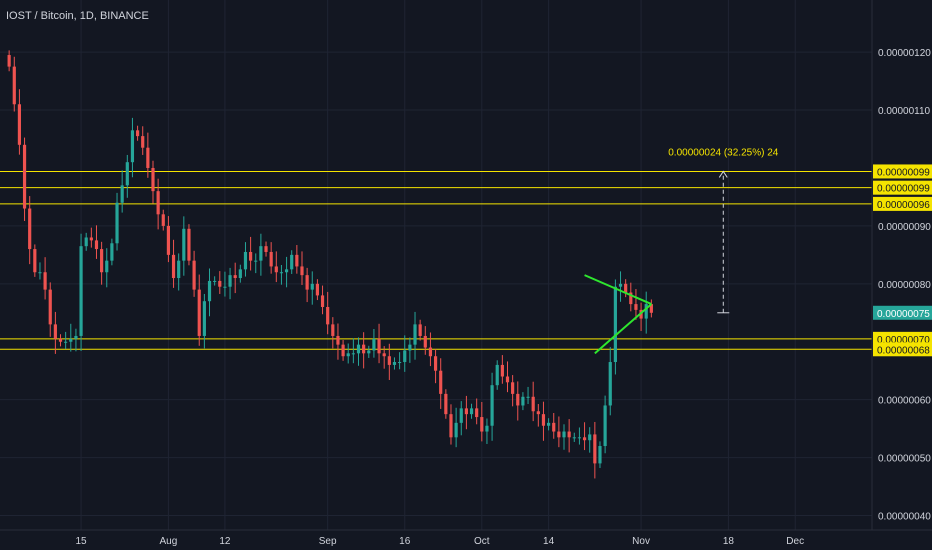  What do you see at coordinates (723, 230) in the screenshot?
I see `price-range-measure: 0.00000024 (32.25%) 24` at bounding box center [723, 230].